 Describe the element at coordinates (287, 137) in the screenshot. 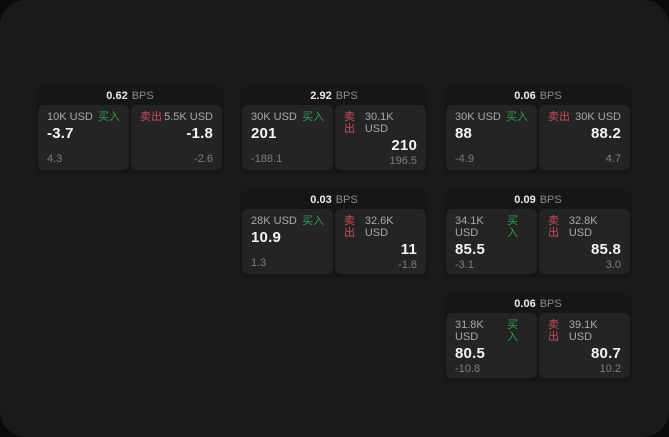

I see `buy-panel: 30K USD 买入 201 -188.1` at that location.